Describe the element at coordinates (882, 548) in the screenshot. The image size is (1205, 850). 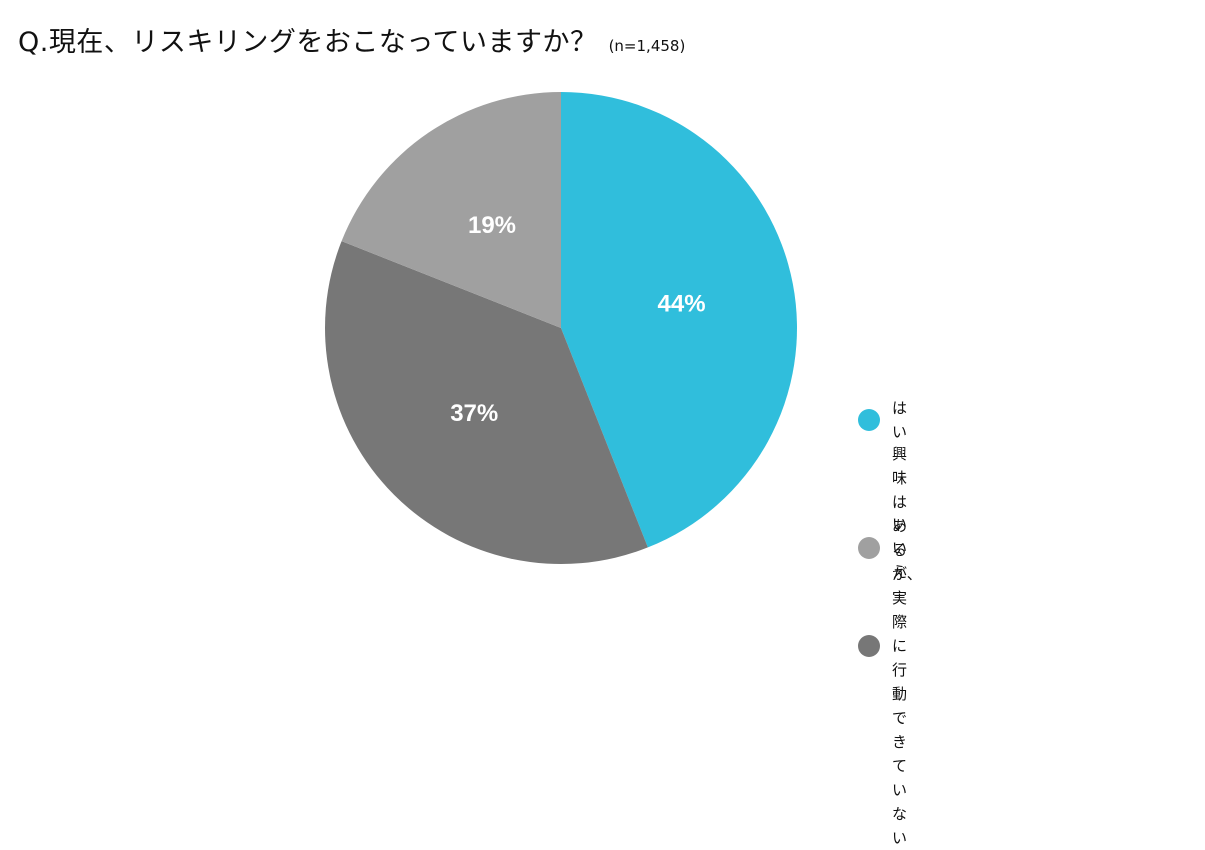
I see `legend-item-no: いいえ` at that location.